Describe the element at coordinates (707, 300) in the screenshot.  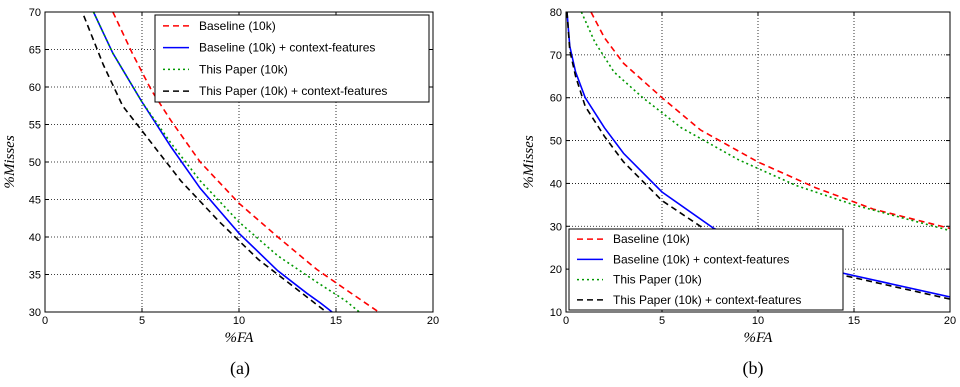
I see `chart-b-legend-label-4: This Paper (10k) + context-features` at that location.